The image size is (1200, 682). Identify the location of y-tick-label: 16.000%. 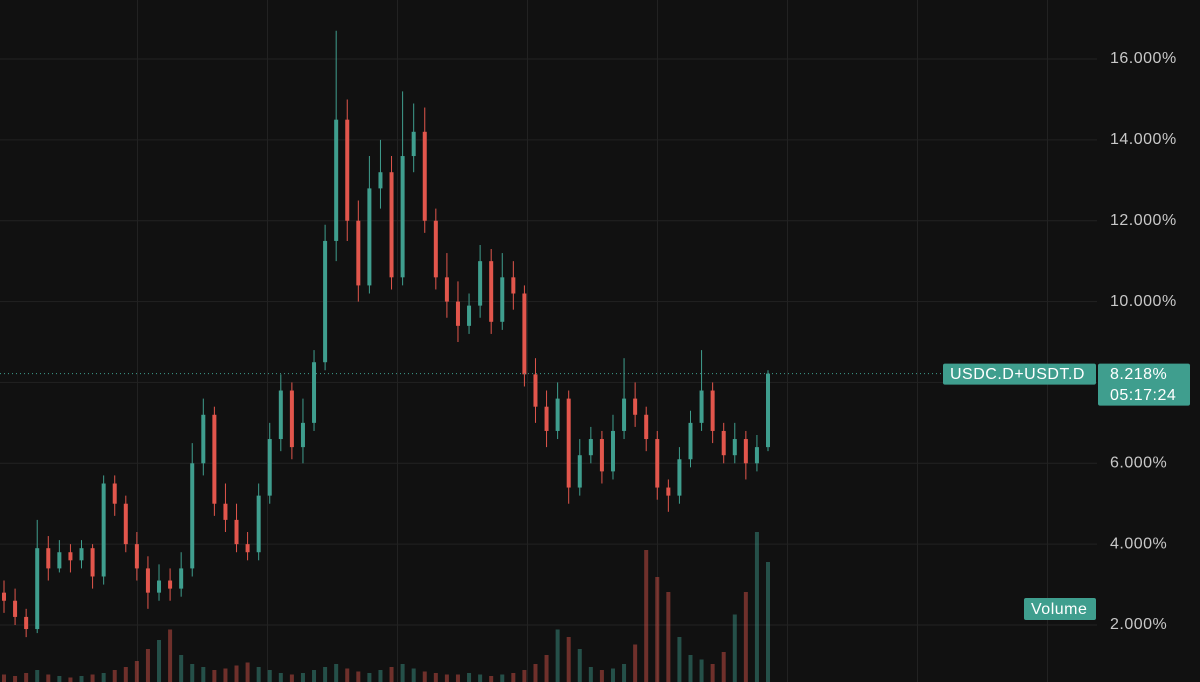
(1143, 58).